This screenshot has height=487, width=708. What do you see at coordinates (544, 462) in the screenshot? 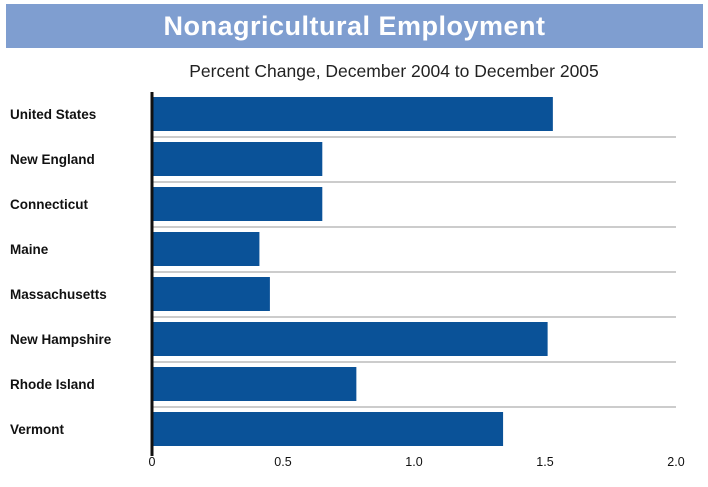
I see `x-tick-label-3: 1.5` at bounding box center [544, 462].